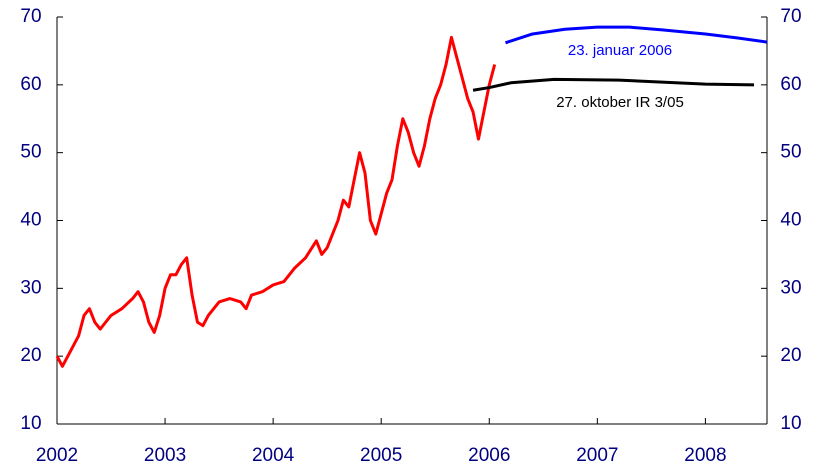 The height and width of the screenshot is (475, 813). Describe the element at coordinates (381, 455) in the screenshot. I see `x-tick-label: 2005` at that location.